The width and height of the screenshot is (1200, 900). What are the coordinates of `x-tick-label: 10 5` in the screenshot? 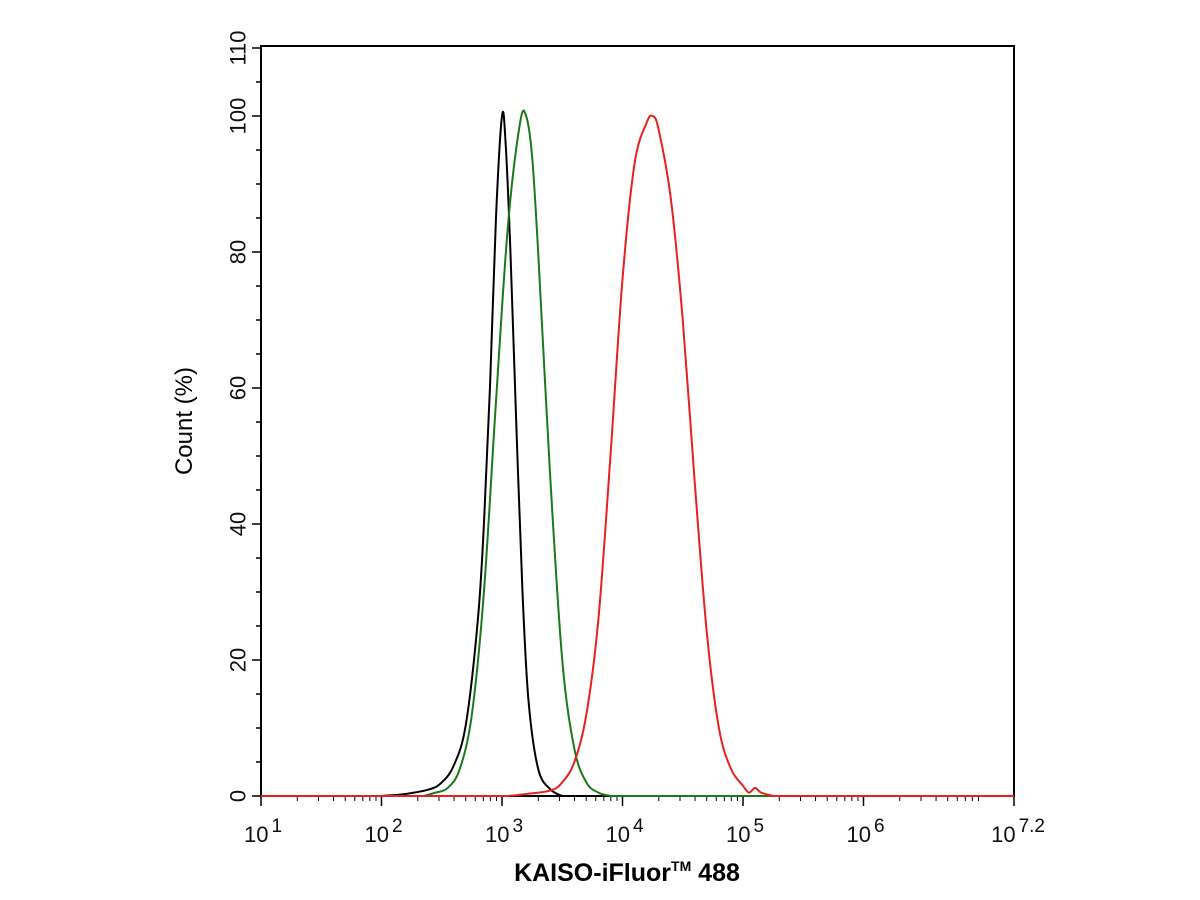 It's located at (745, 831).